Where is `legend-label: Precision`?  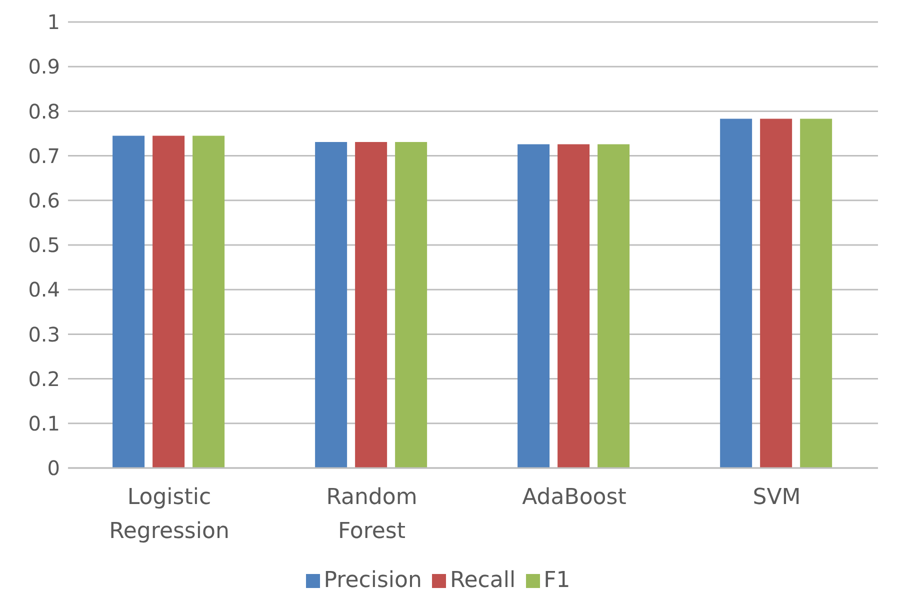 legend-label: Precision is located at coordinates (373, 580).